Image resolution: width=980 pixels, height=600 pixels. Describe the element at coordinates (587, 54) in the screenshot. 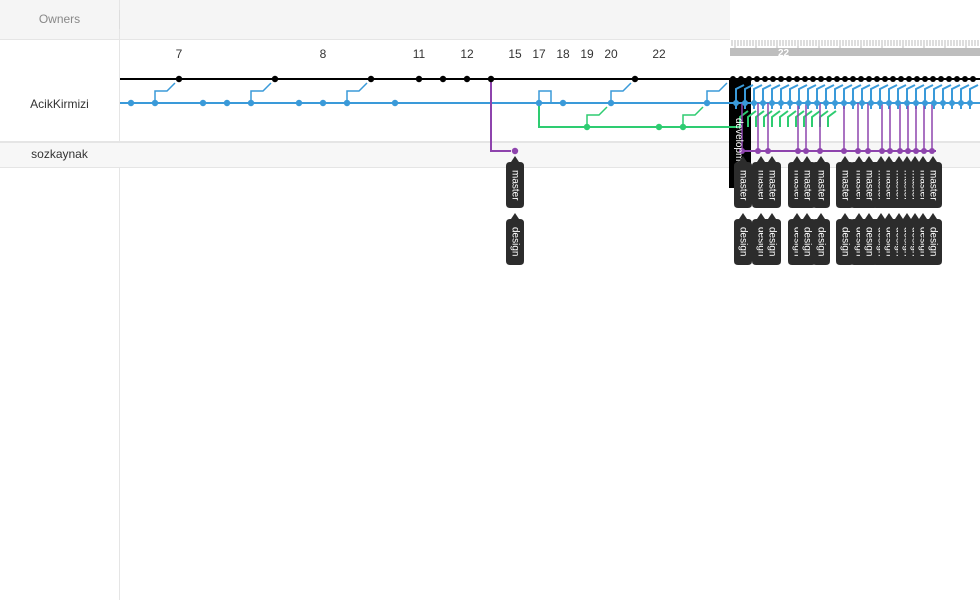

I see `date-label: 19` at that location.